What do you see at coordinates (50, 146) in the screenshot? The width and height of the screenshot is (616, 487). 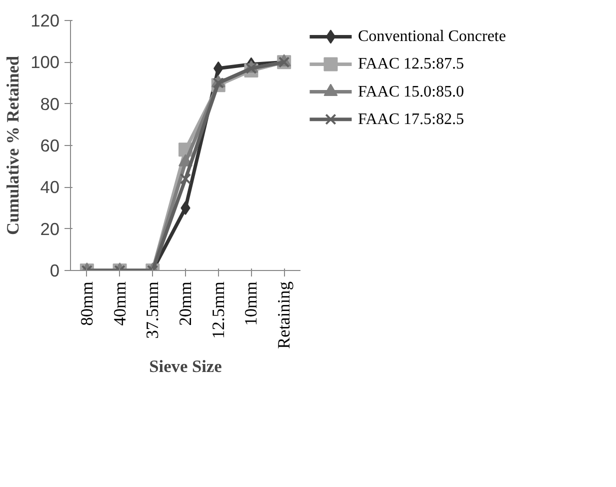 I see `y-tick-label: 60` at bounding box center [50, 146].